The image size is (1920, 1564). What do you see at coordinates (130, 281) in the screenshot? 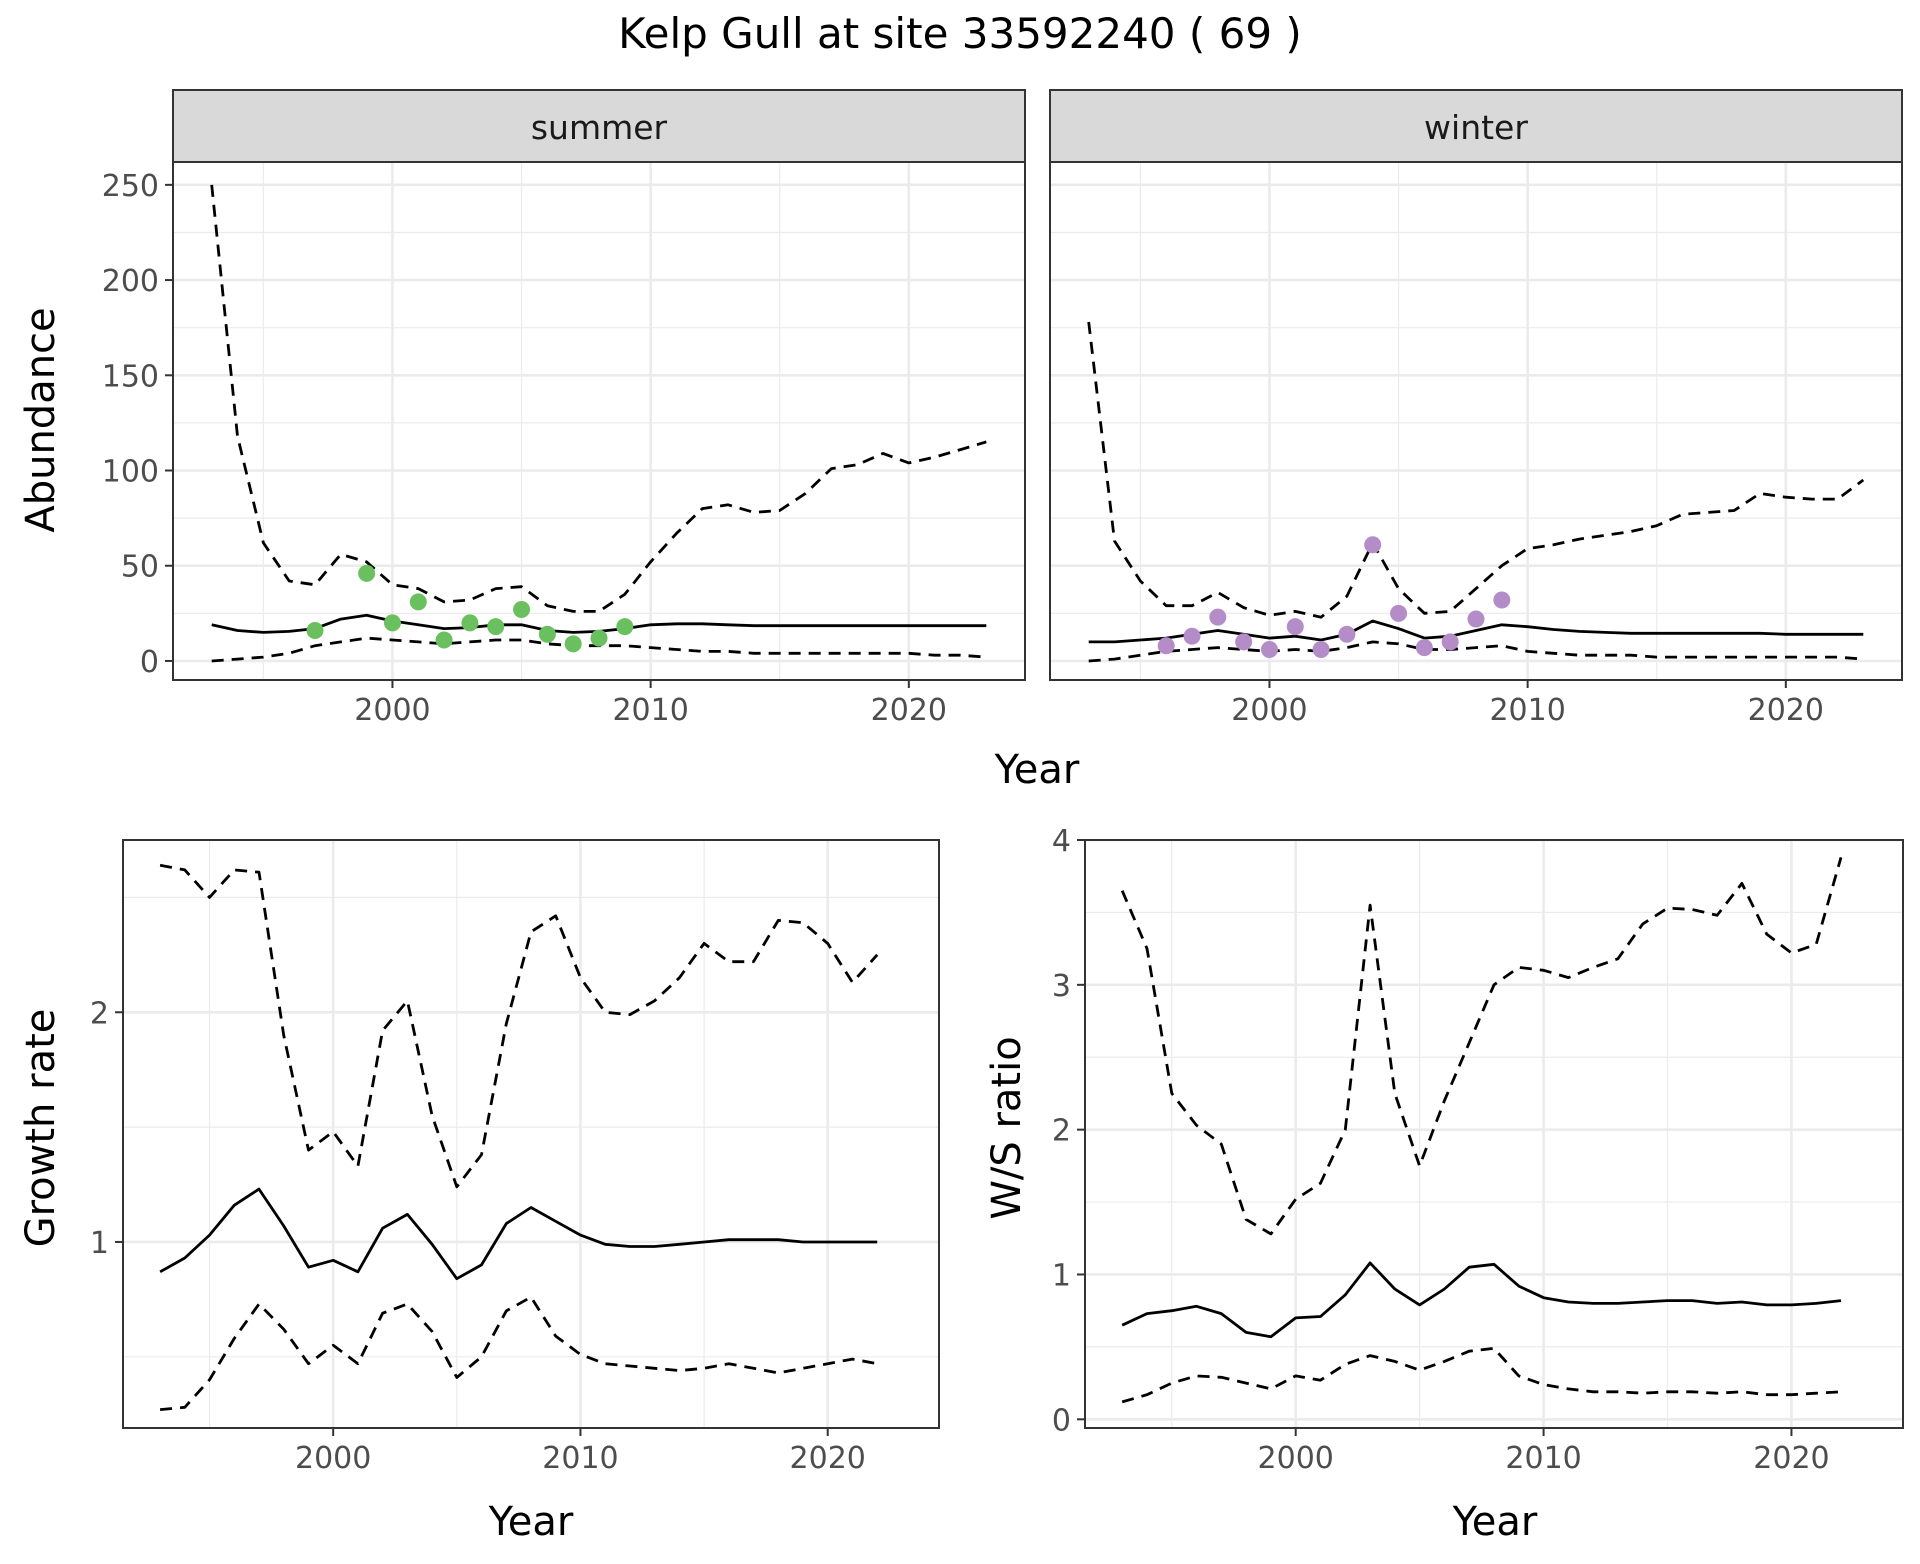
I see `y-tick-label: 200` at bounding box center [130, 281].